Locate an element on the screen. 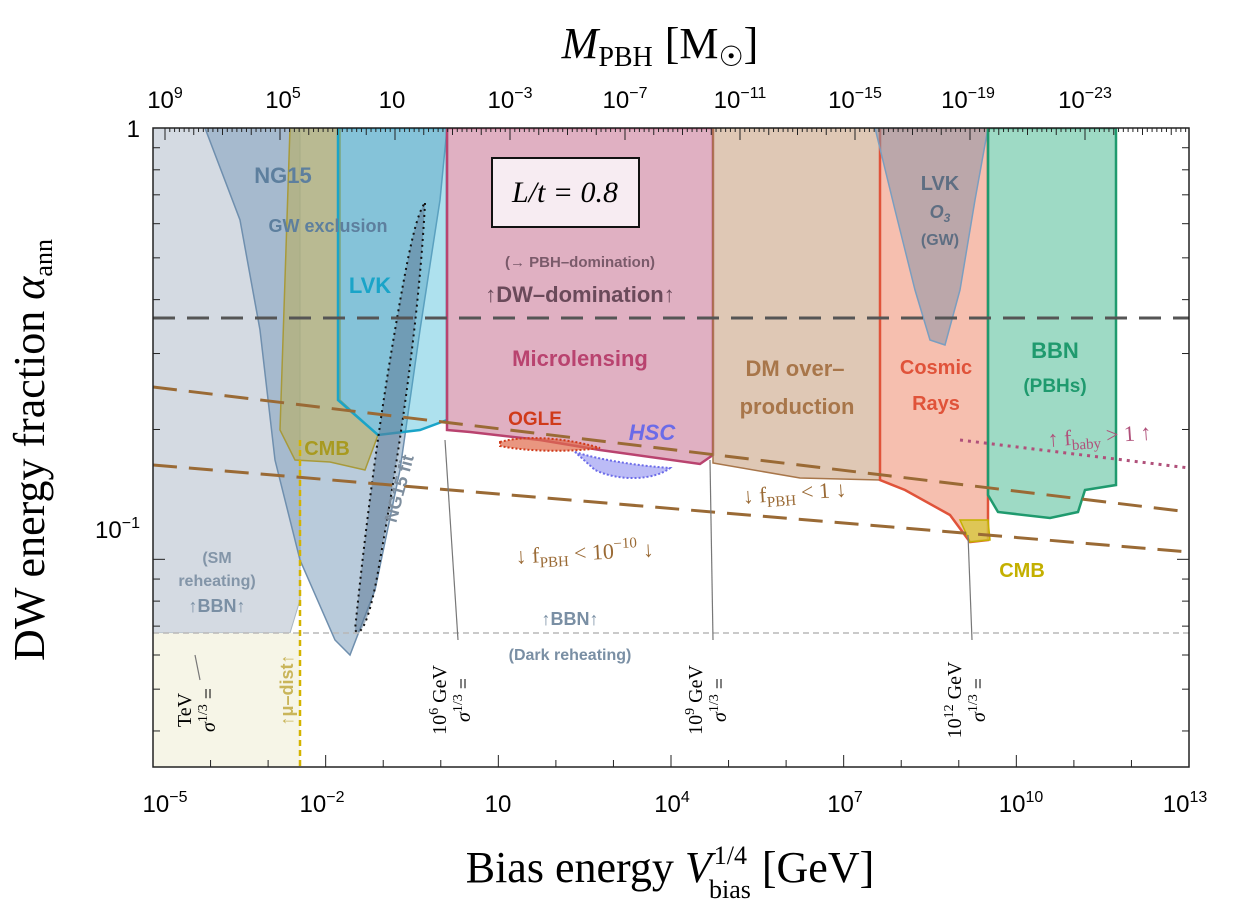 The image size is (1233, 905). annot-dm-2: production is located at coordinates (797, 406).